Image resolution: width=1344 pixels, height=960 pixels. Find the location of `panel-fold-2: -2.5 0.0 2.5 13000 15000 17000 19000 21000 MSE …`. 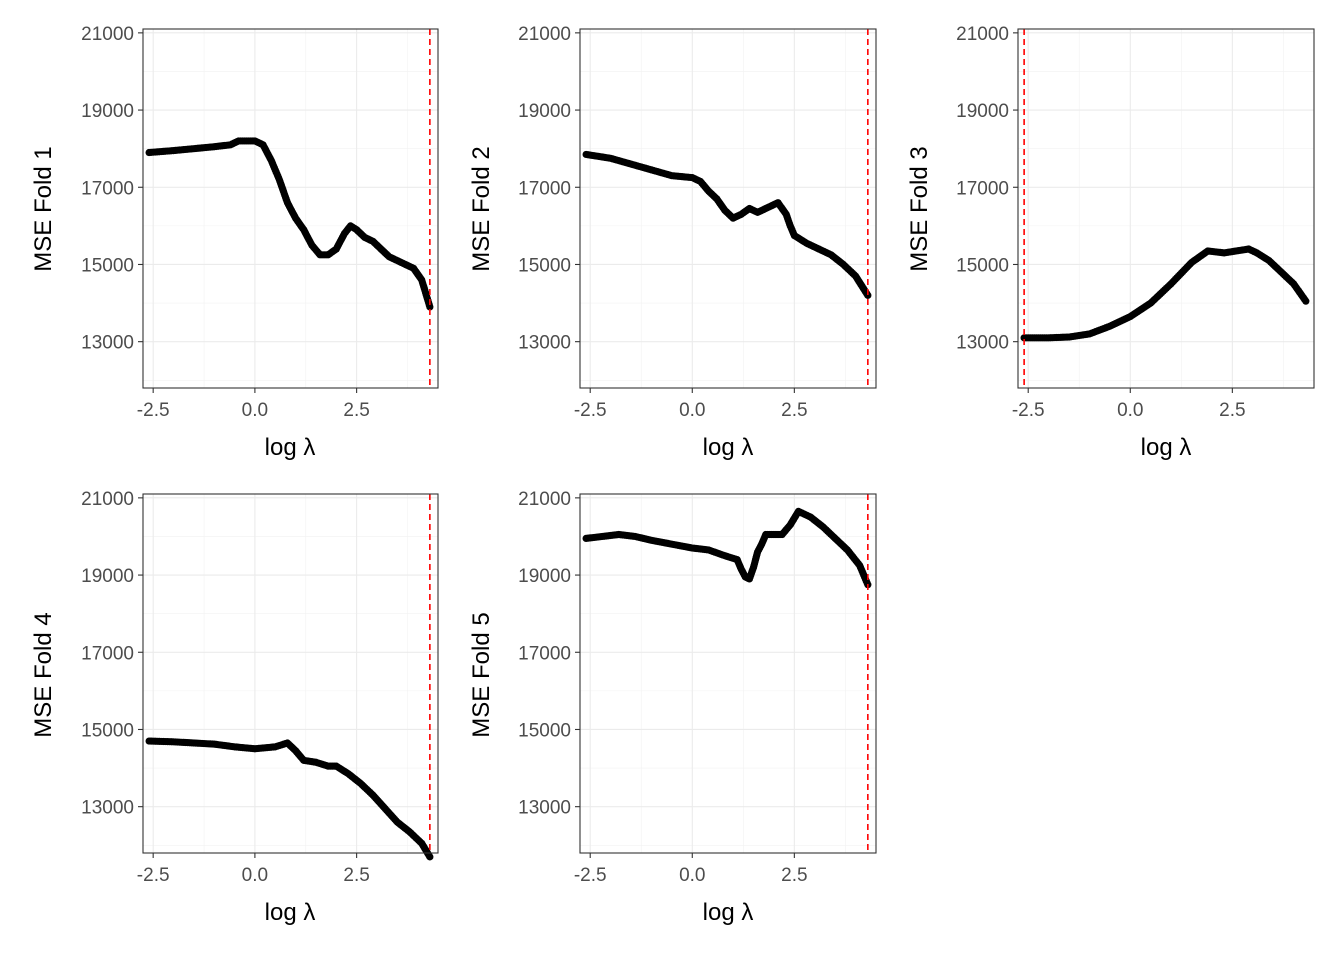

panel-fold-2: -2.5 0.0 2.5 13000 15000 17000 19000 21000 MSE … is located at coordinates (672, 242).